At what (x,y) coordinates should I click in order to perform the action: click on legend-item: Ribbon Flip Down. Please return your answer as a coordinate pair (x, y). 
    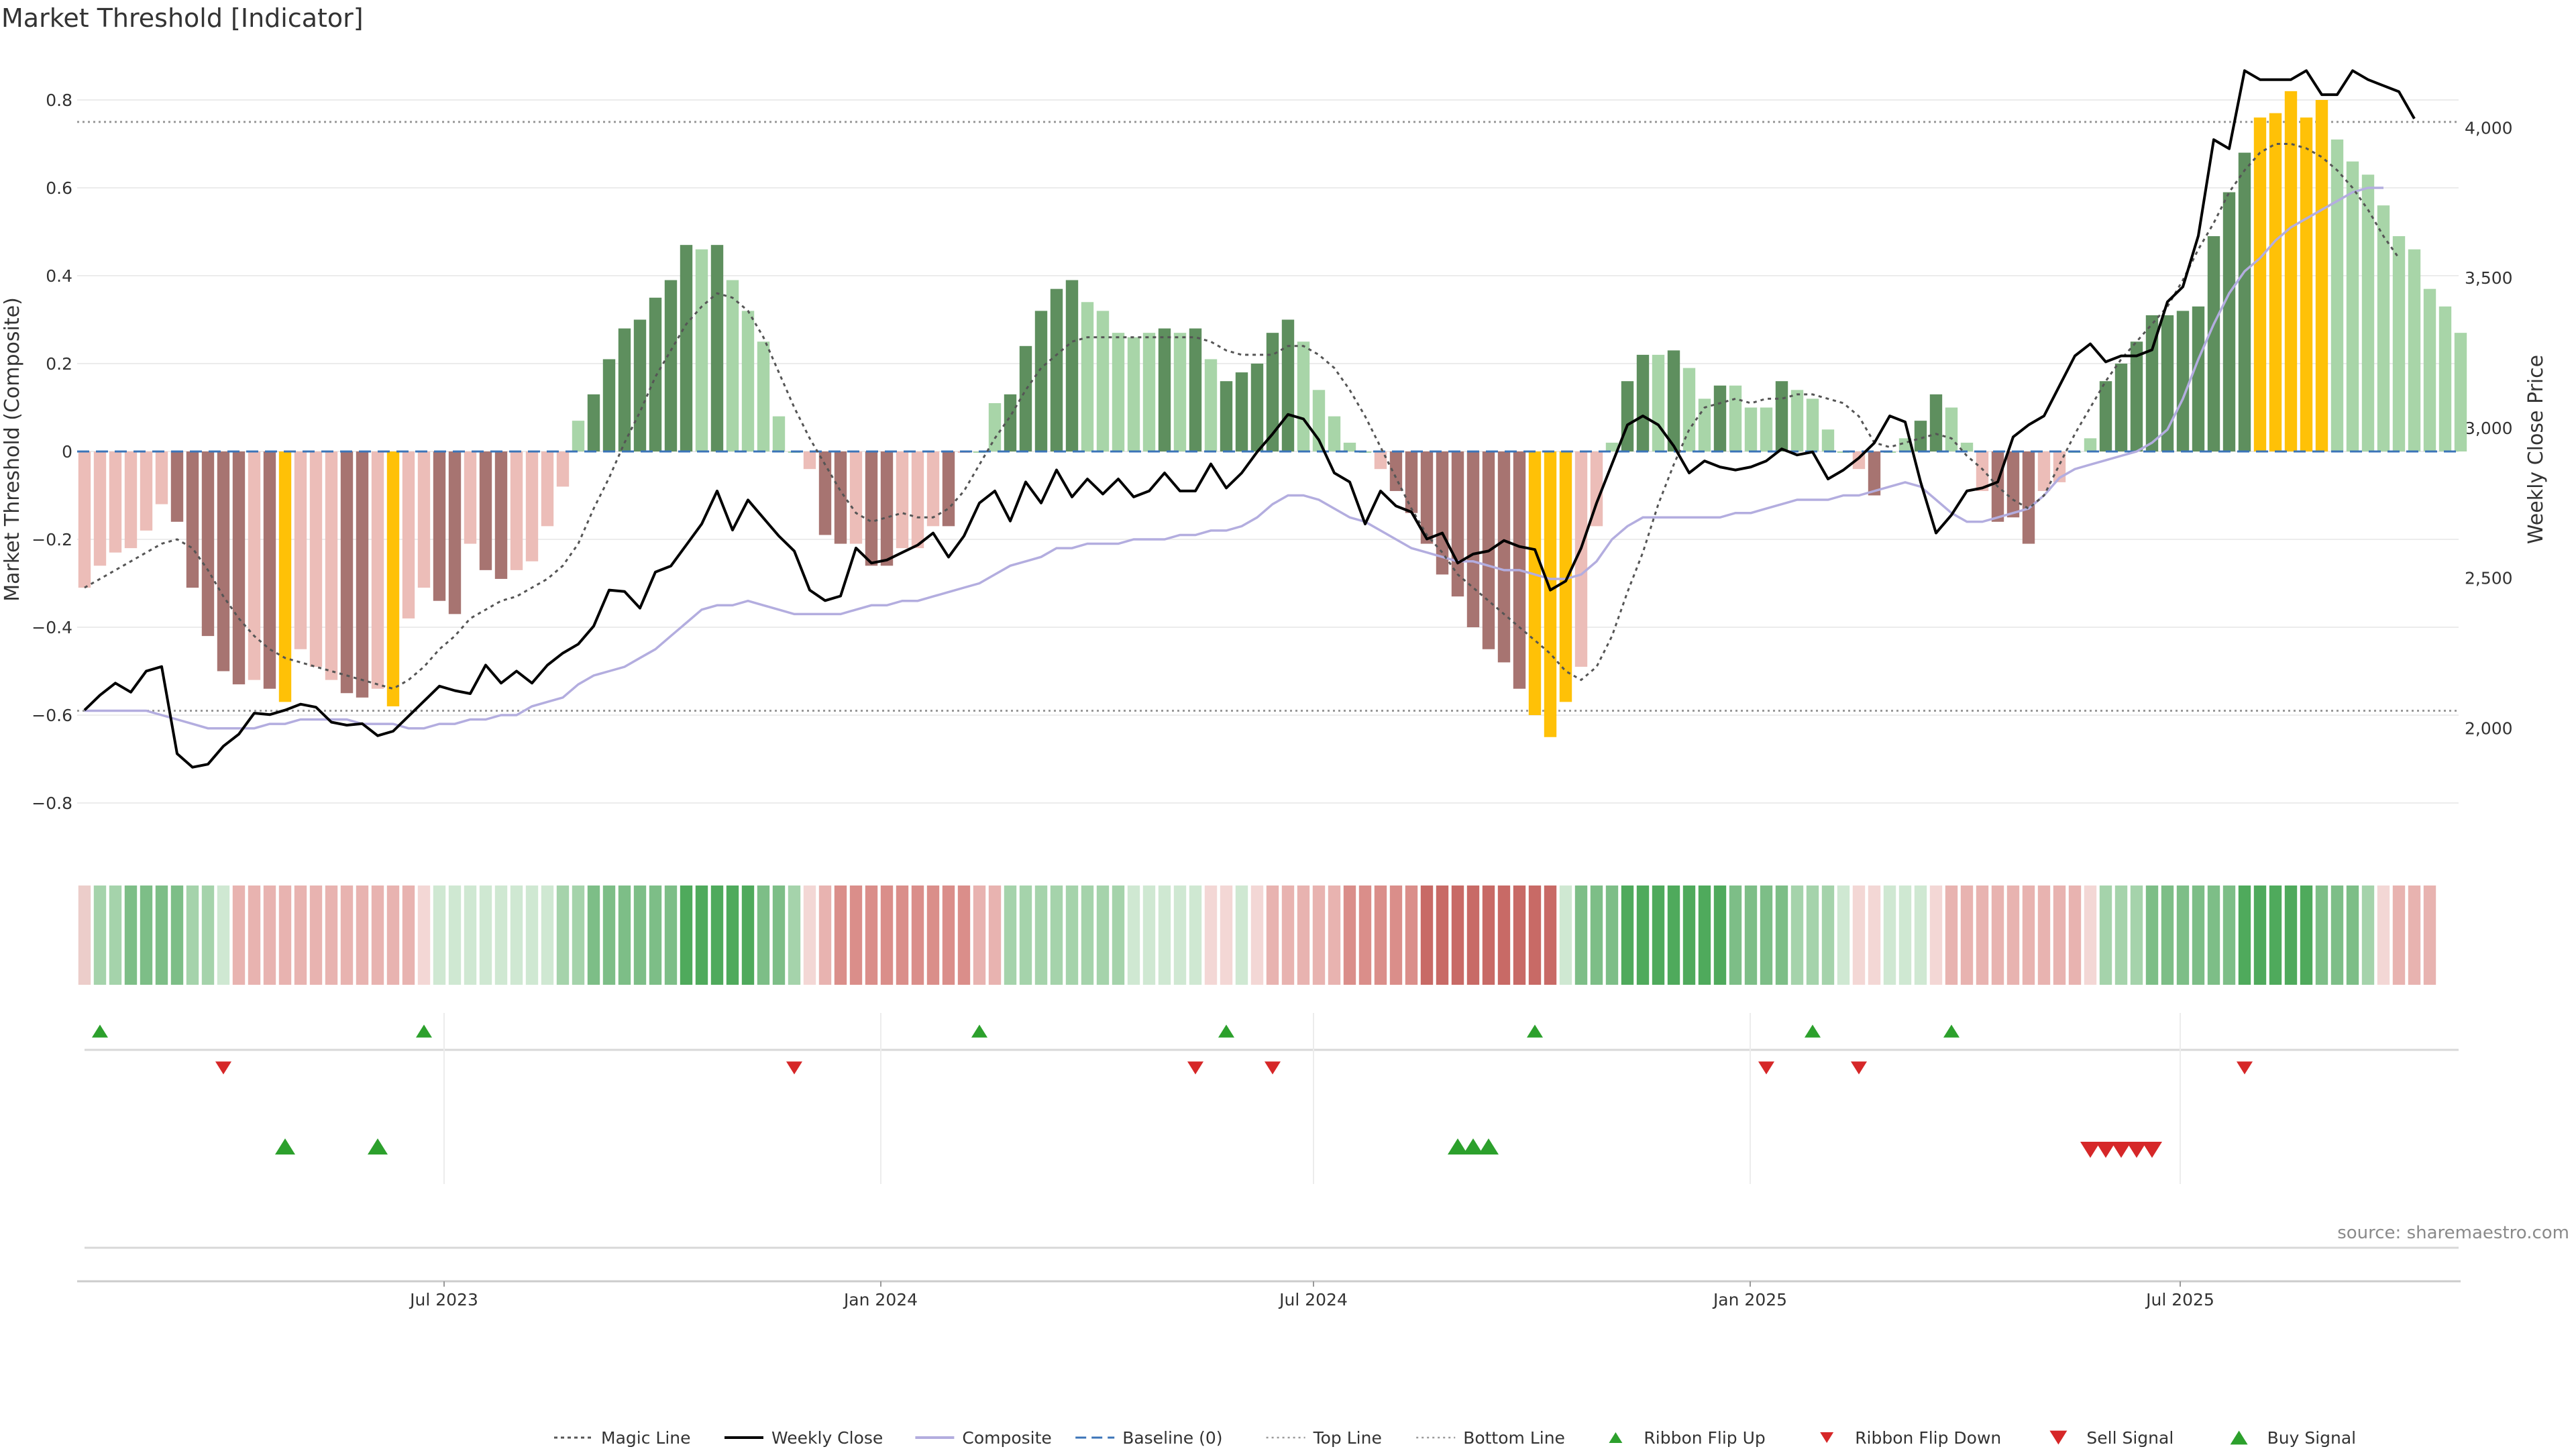
    Looking at the image, I should click on (1910, 1438).